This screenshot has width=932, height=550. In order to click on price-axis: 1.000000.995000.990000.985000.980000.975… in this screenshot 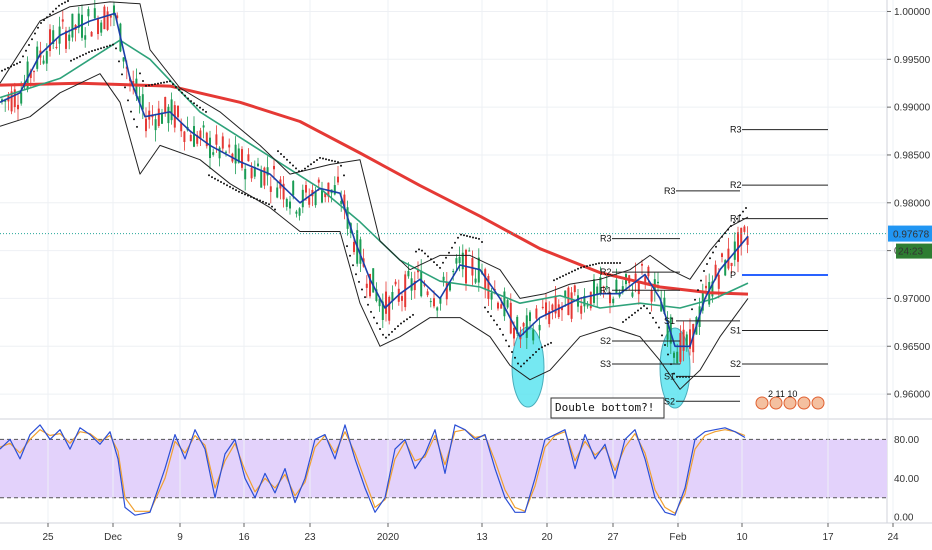, I will do `click(909, 265)`.